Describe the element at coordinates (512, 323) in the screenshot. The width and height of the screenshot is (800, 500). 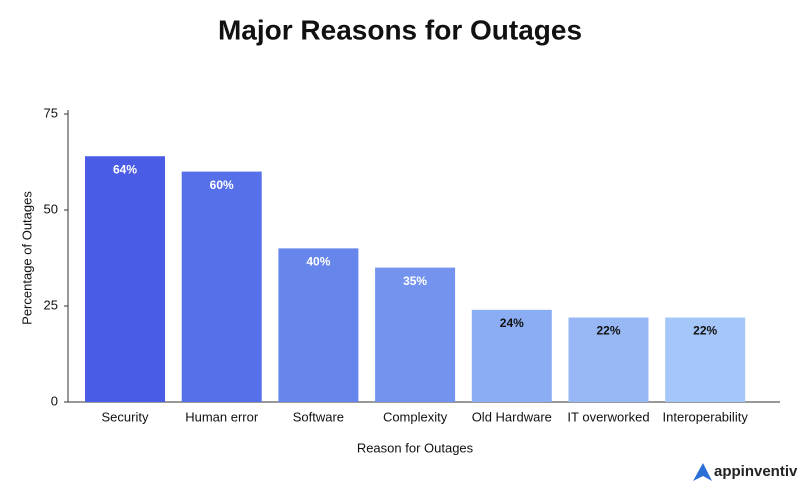
I see `value-label: 24%` at that location.